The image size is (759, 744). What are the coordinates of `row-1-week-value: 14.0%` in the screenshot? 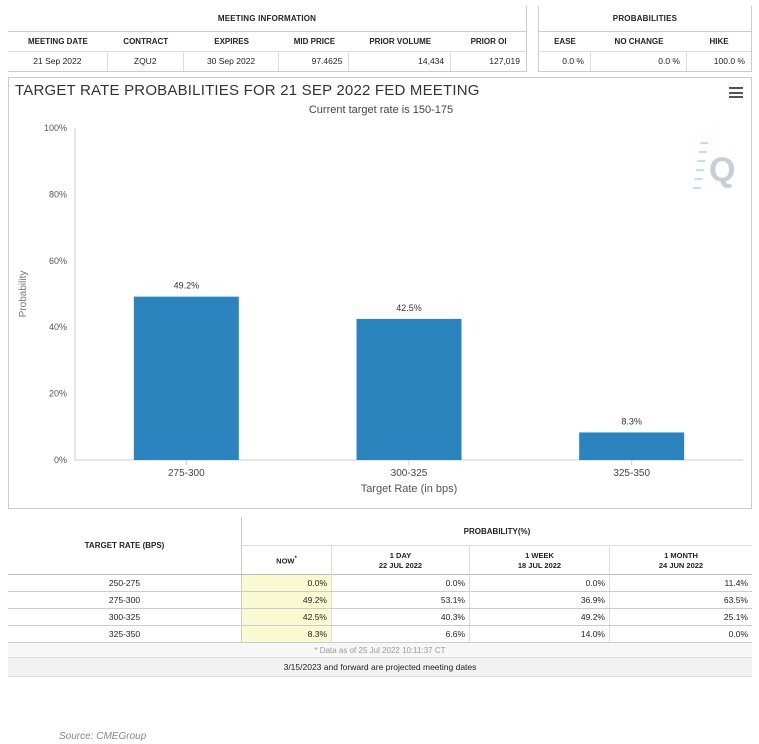 It's located at (540, 634).